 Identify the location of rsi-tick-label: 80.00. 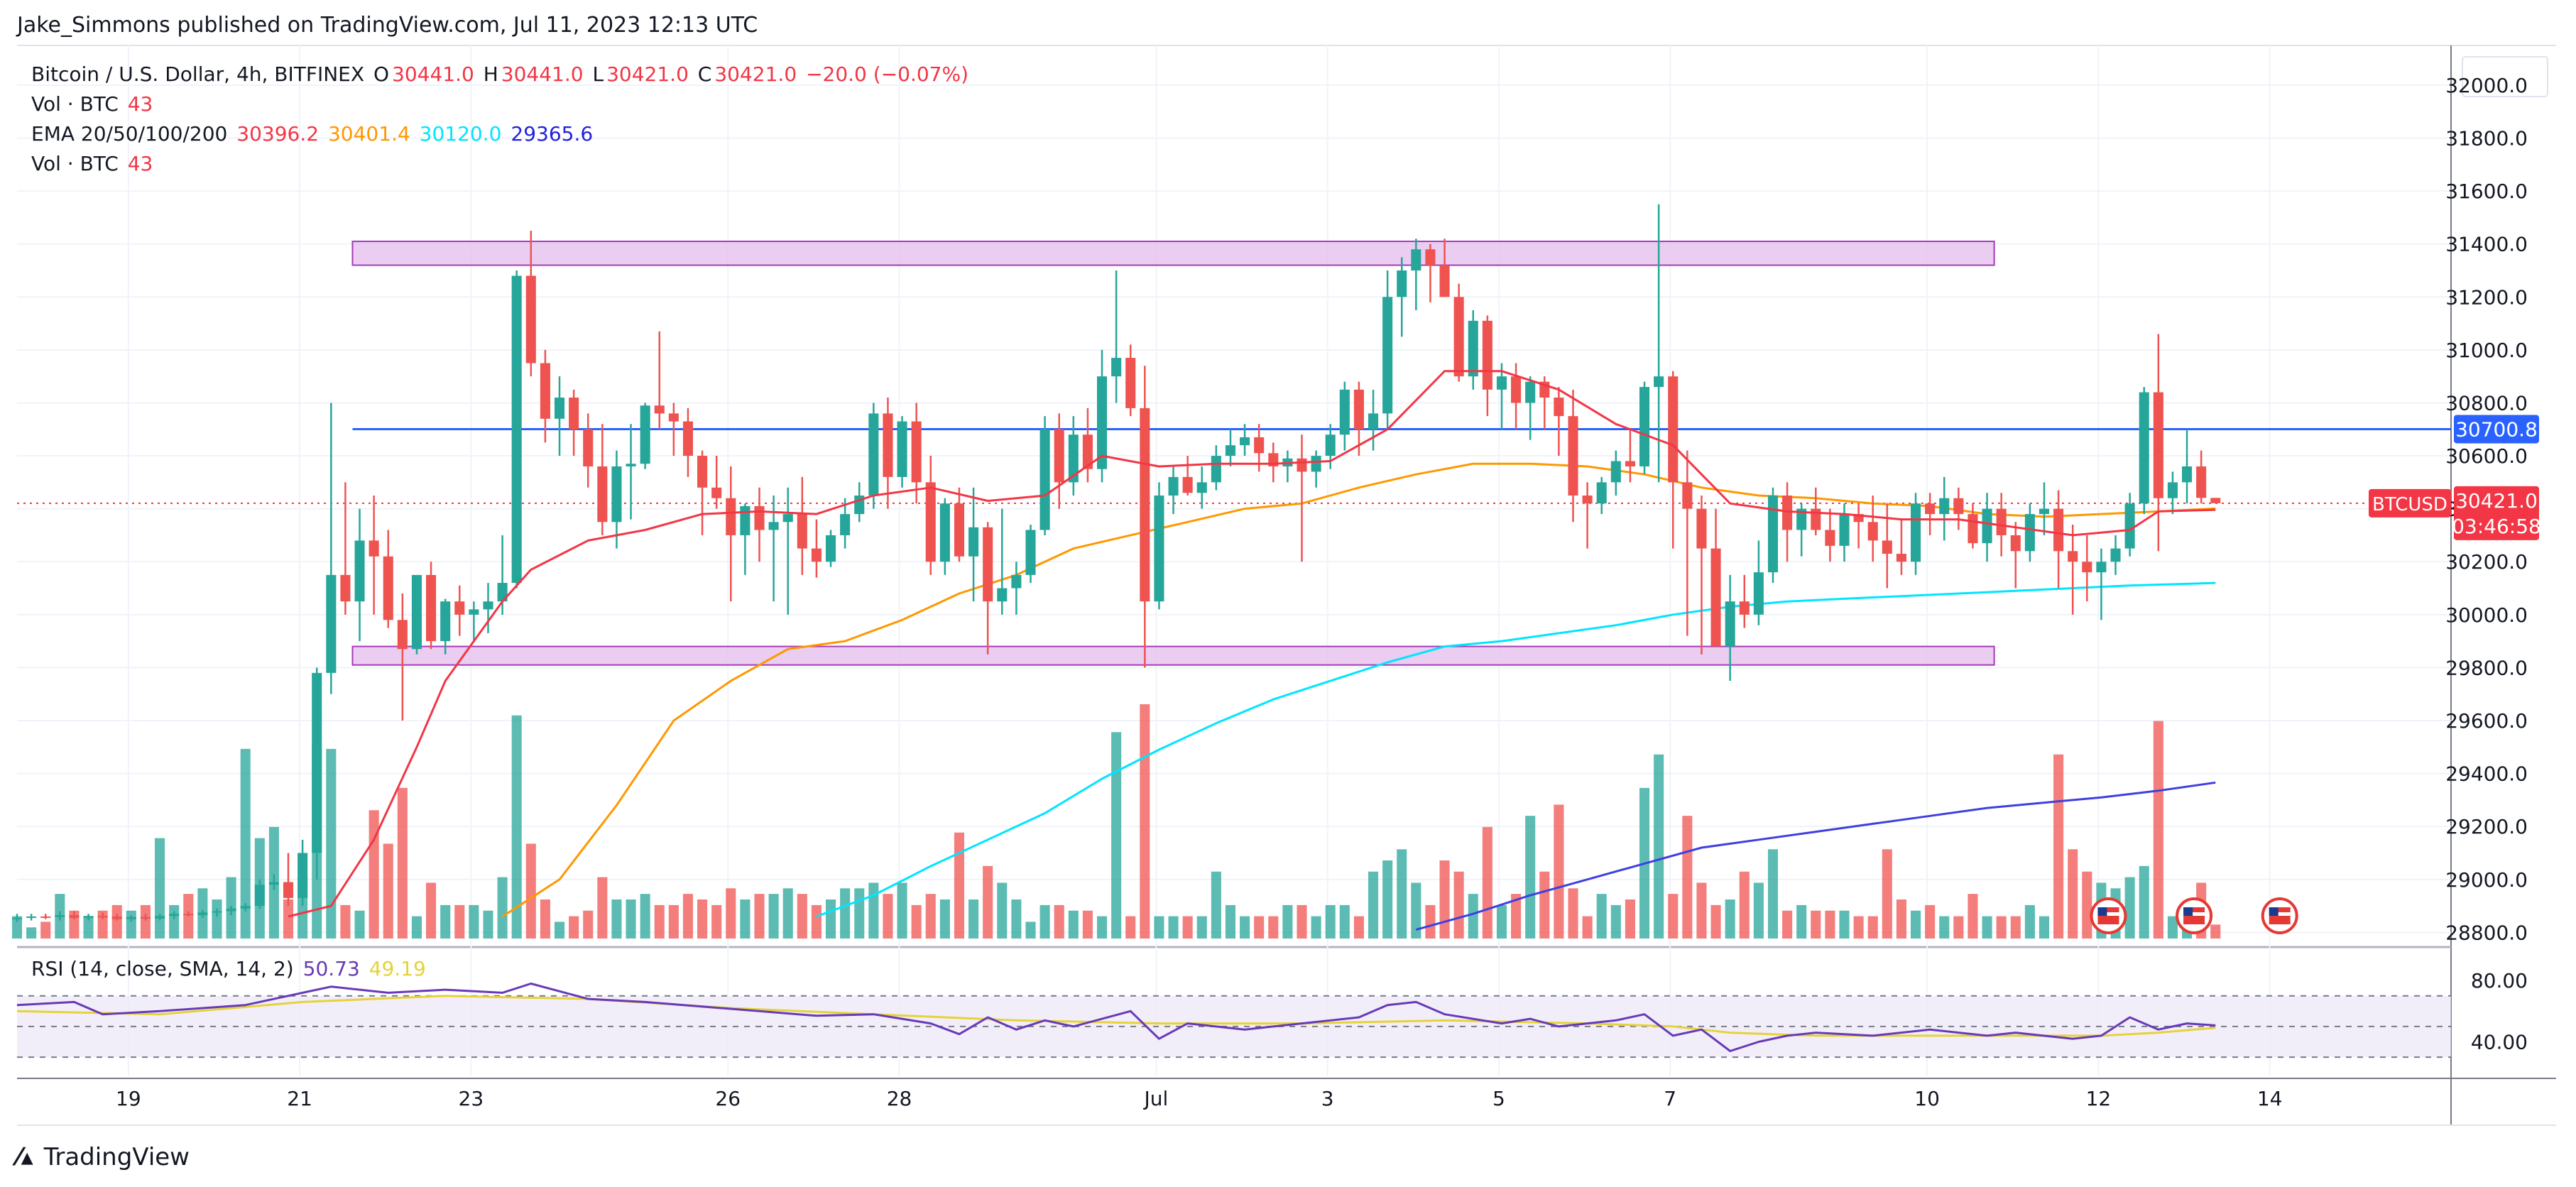
(2499, 980).